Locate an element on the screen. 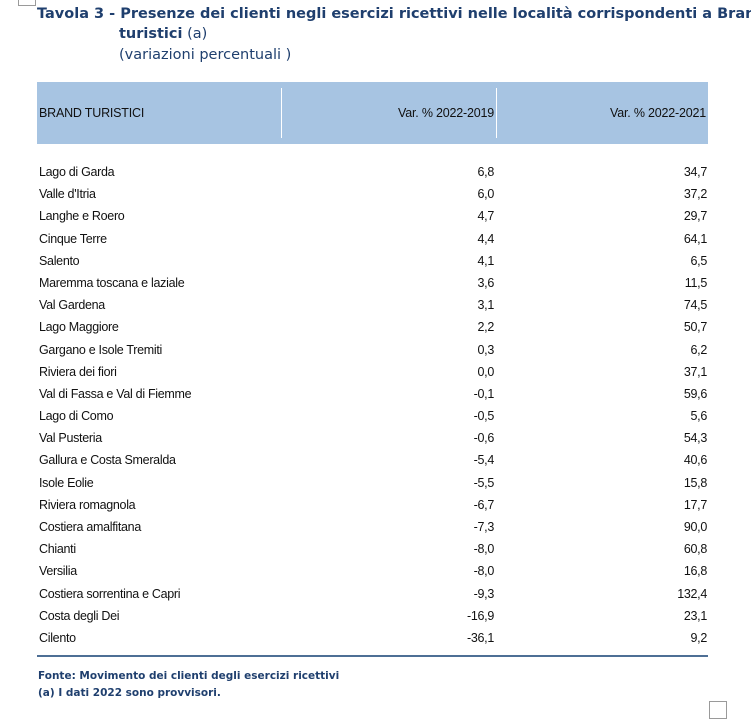  row-var-2022-2021: 37,2 is located at coordinates (695, 194).